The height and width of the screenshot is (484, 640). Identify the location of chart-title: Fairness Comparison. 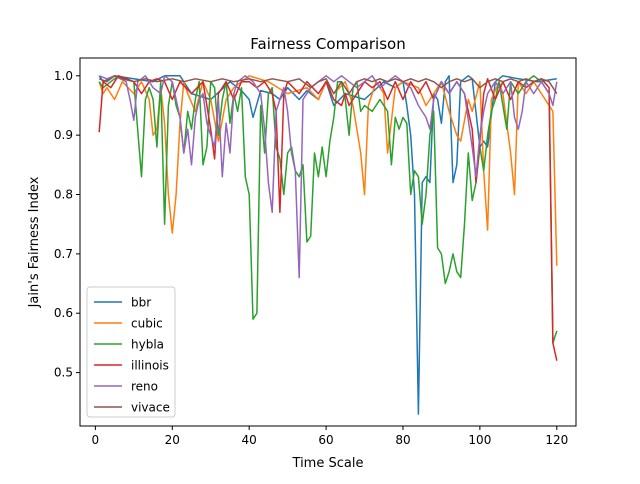
(327, 44).